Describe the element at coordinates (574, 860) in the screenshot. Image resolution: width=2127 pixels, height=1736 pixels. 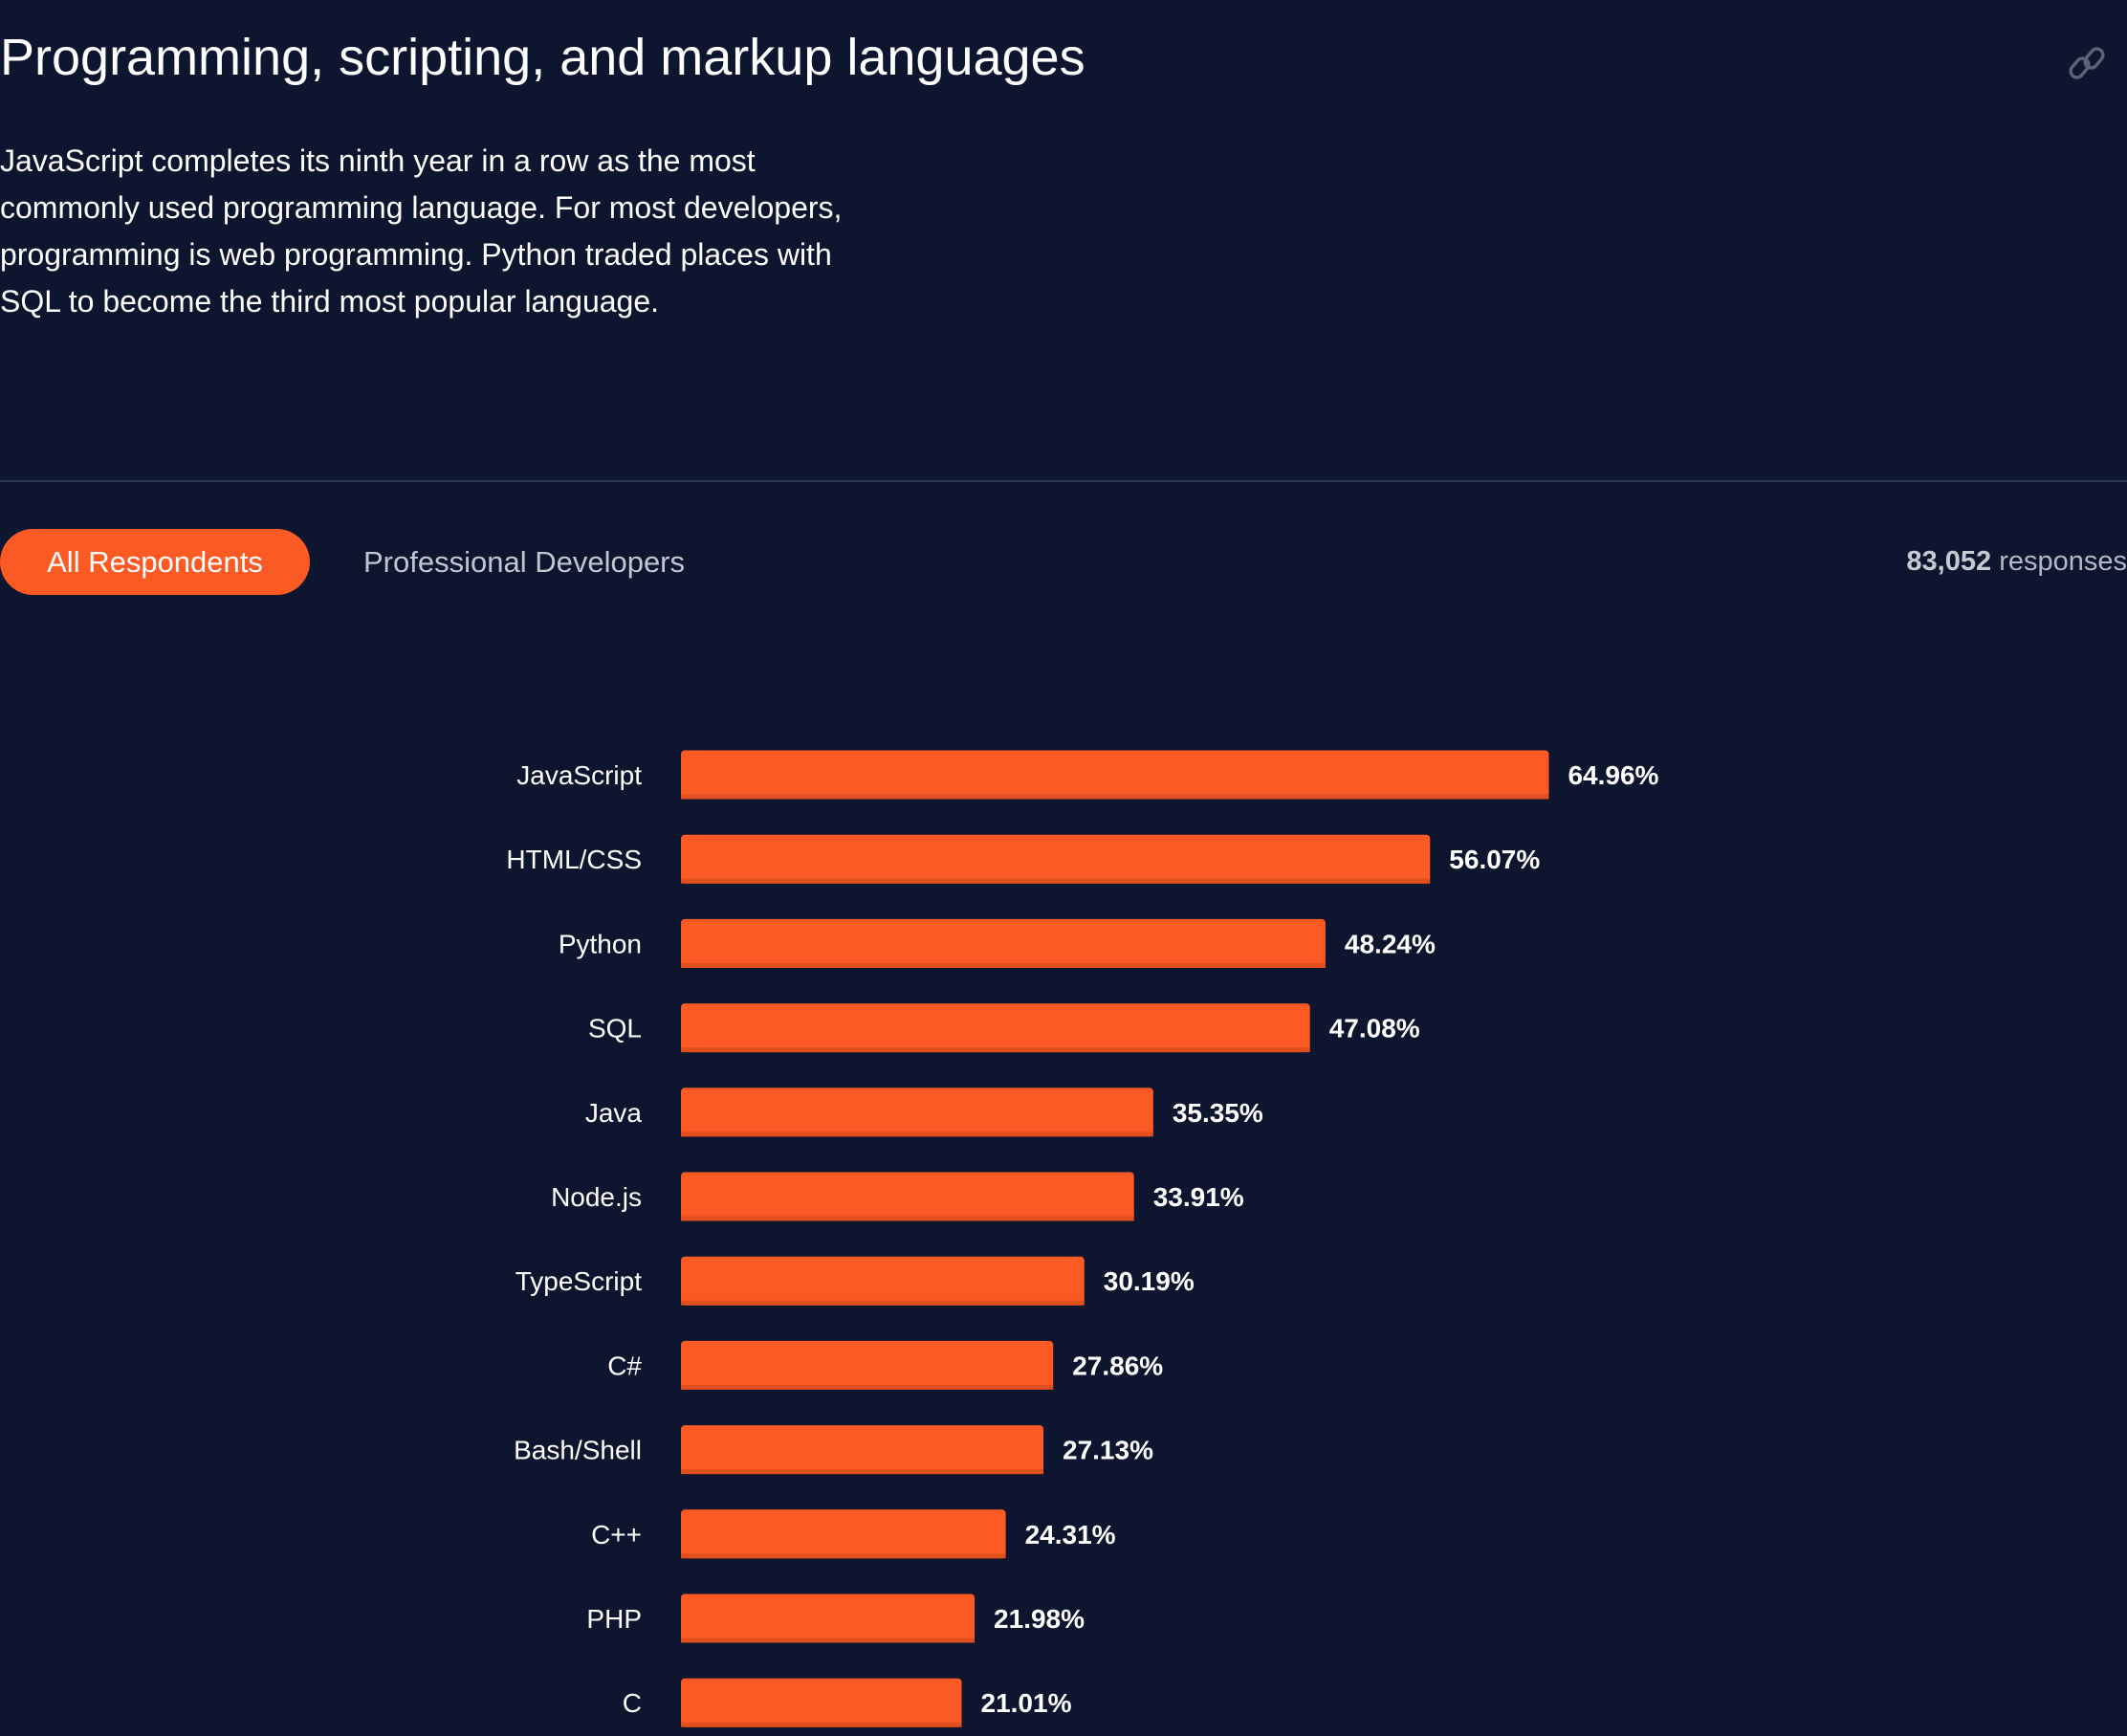
I see `category-label: HTML/CSS` at that location.